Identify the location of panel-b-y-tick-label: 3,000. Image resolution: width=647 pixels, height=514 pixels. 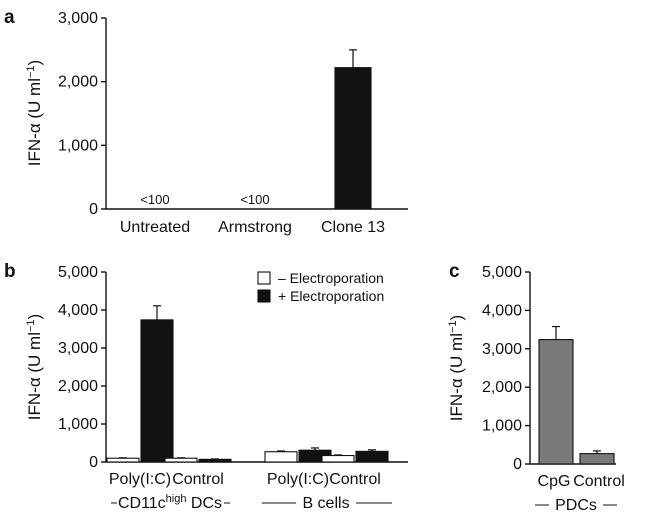
(78, 348).